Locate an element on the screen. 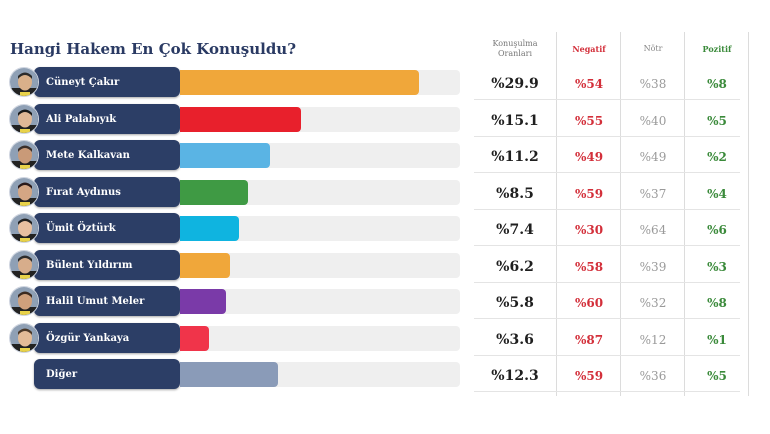 The width and height of the screenshot is (770, 434). chart-title: Hangi Hakem En Çok Konuşuldu? is located at coordinates (153, 49).